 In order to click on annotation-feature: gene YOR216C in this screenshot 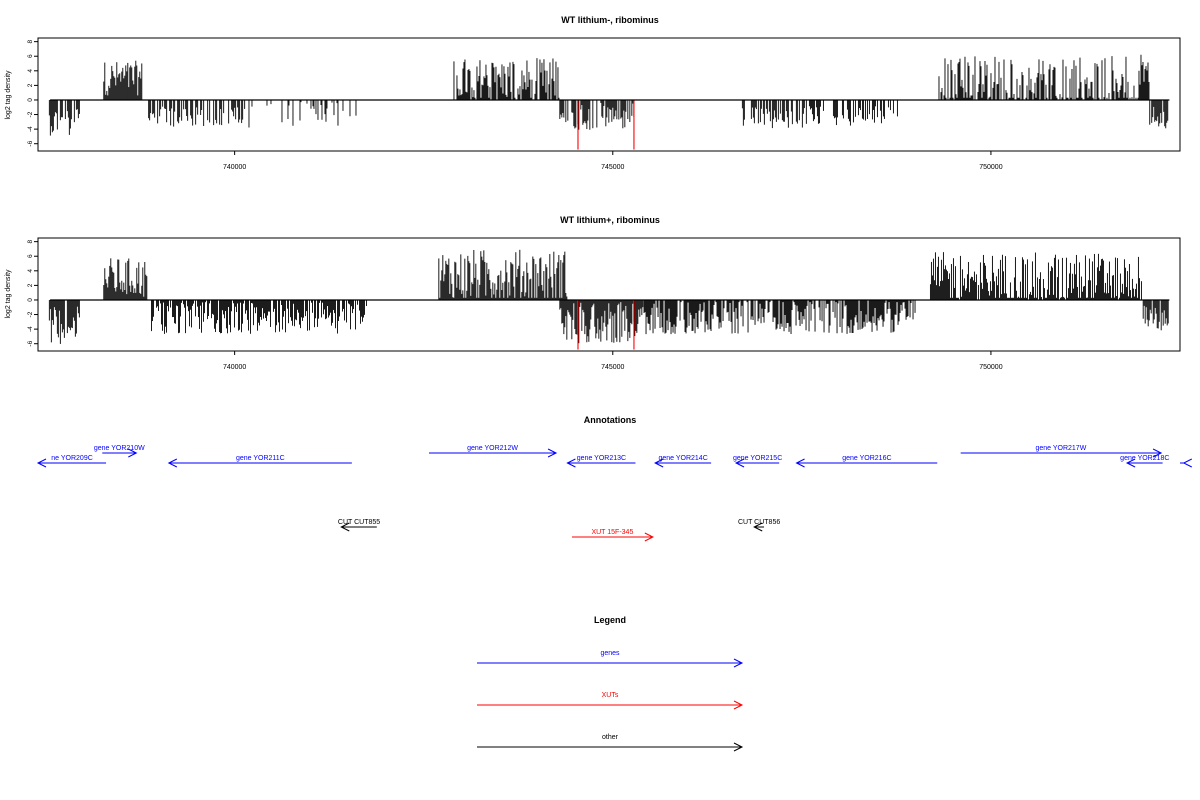, I will do `click(866, 461)`.